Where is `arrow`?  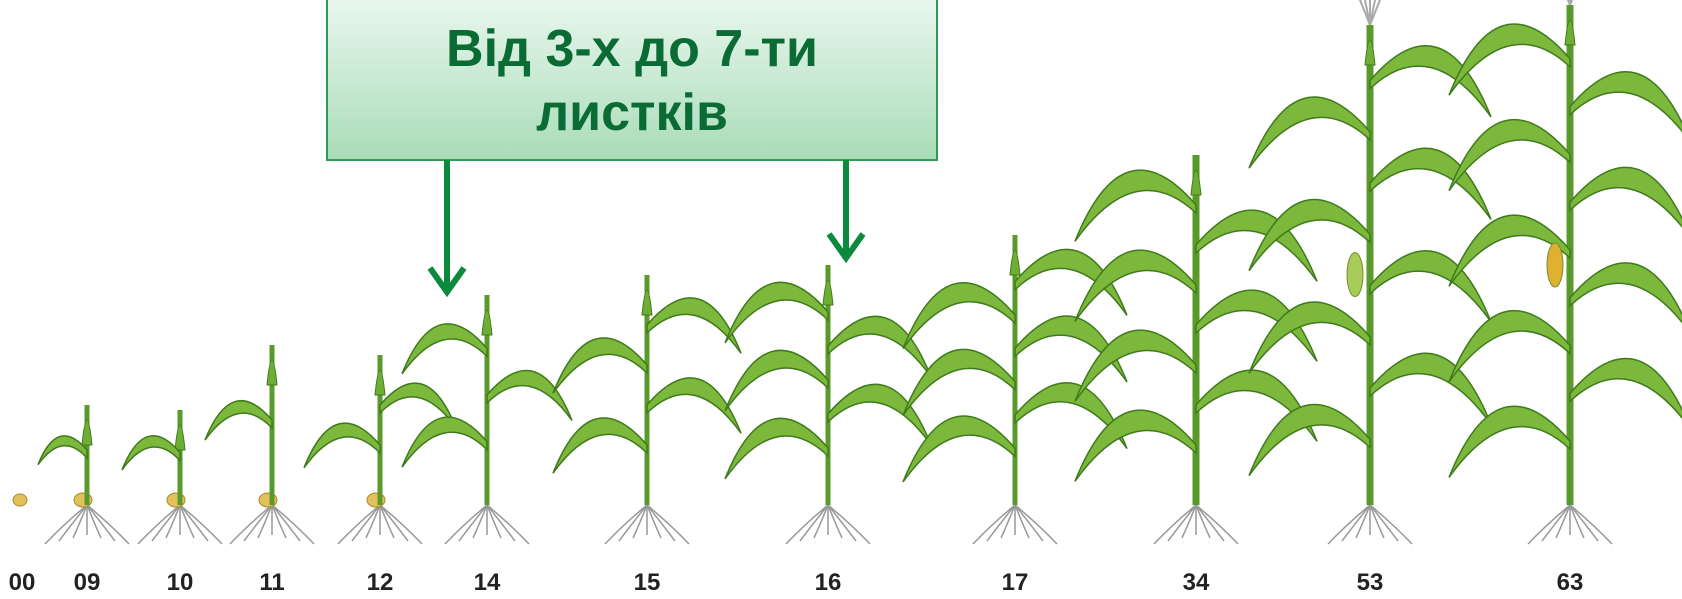
arrow is located at coordinates (846, 212).